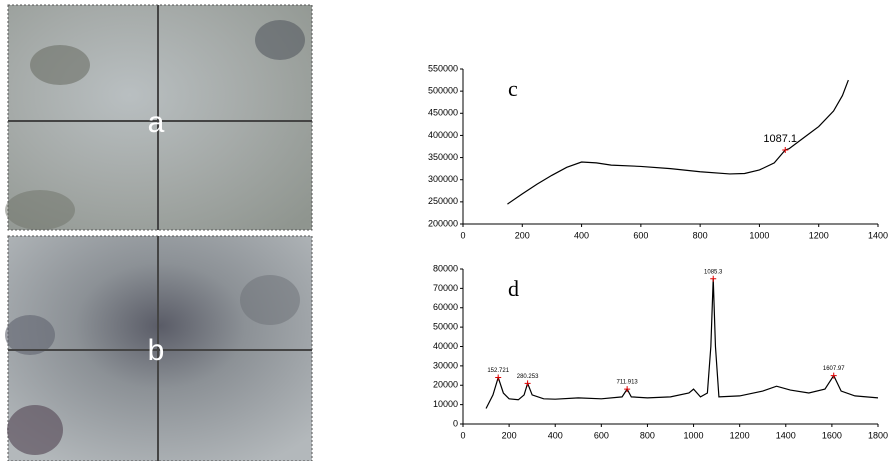  I want to click on y-tick-label: 500000, so click(443, 91).